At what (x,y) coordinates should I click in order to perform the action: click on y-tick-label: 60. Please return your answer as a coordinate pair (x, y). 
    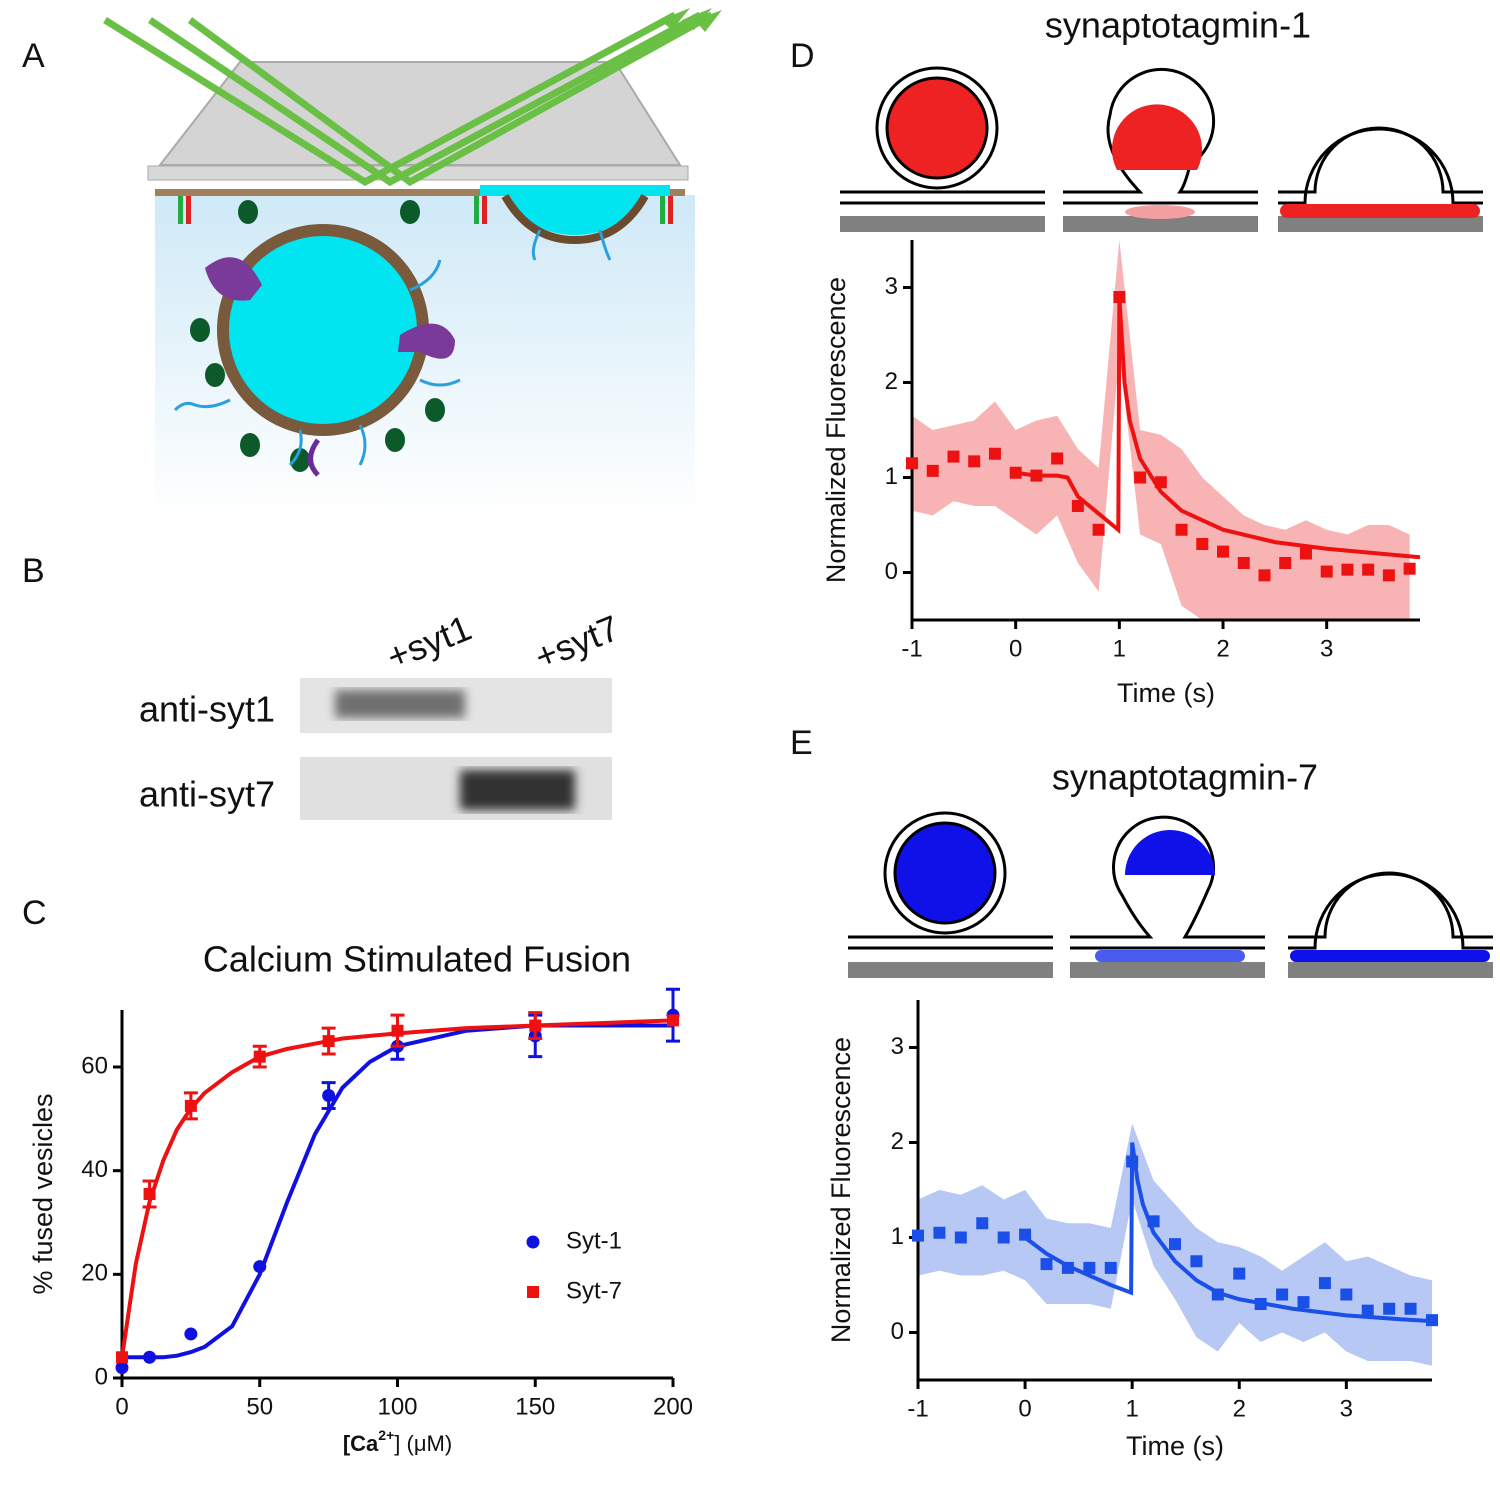
    Looking at the image, I should click on (94, 1065).